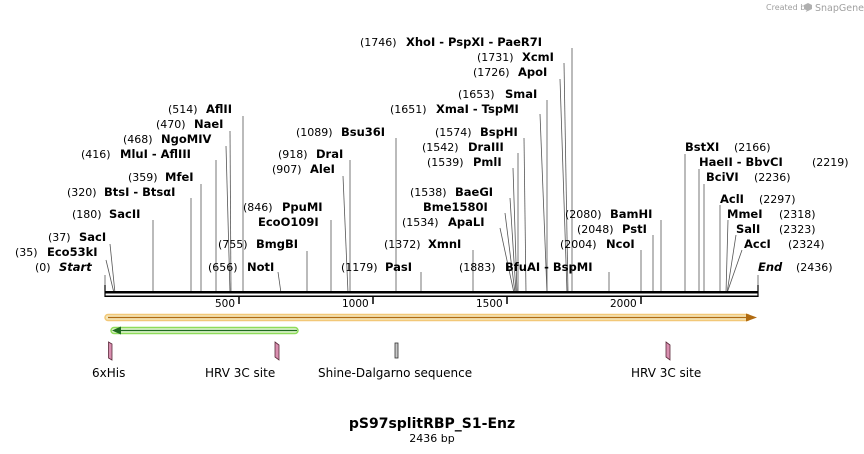 This screenshot has width=864, height=454. I want to click on orf-arrow, so click(430, 317).